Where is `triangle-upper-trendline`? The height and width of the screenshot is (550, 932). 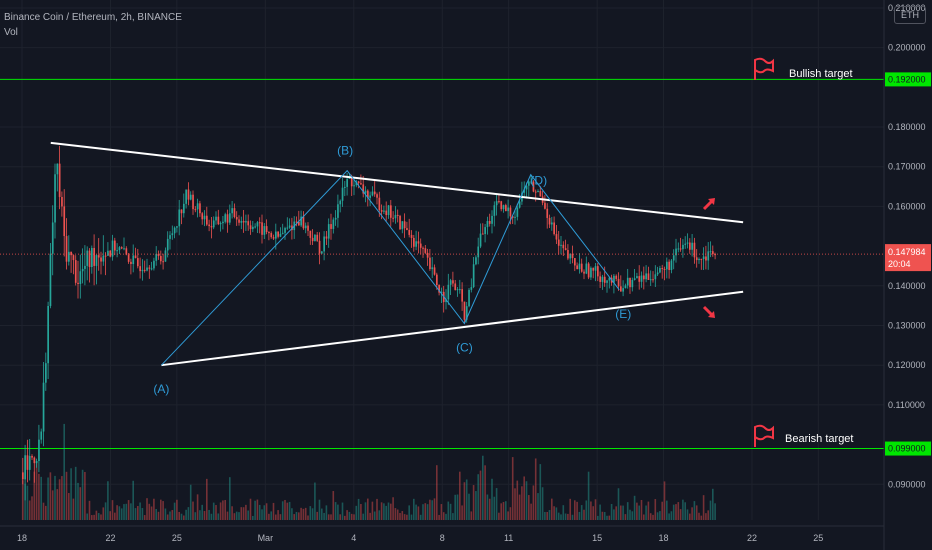
triangle-upper-trendline is located at coordinates (397, 182).